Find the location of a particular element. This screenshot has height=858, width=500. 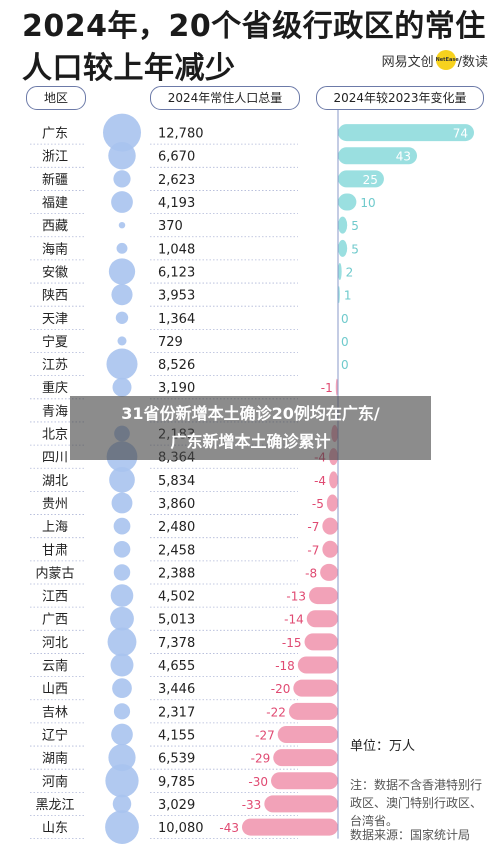

population-value: 3,446 is located at coordinates (176, 689).